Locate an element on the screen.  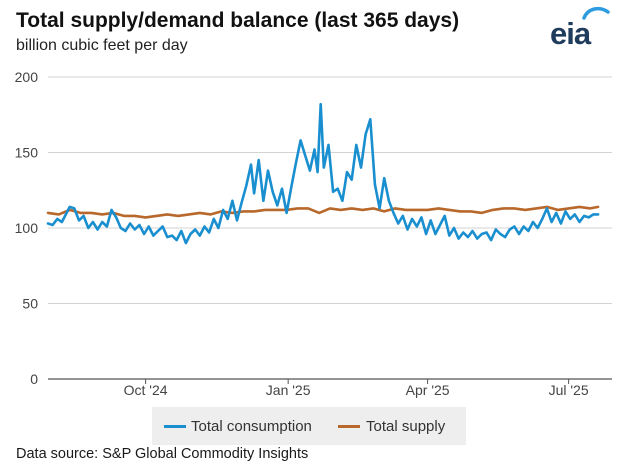
y-tick-label-100: 100 is located at coordinates (27, 228).